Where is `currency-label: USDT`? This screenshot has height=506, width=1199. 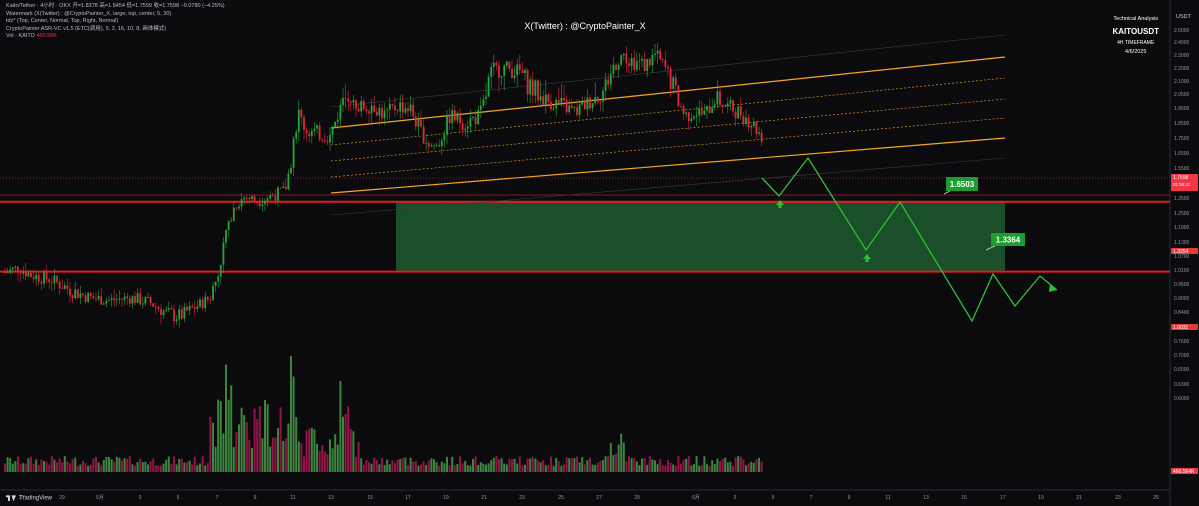 currency-label: USDT is located at coordinates (1184, 17).